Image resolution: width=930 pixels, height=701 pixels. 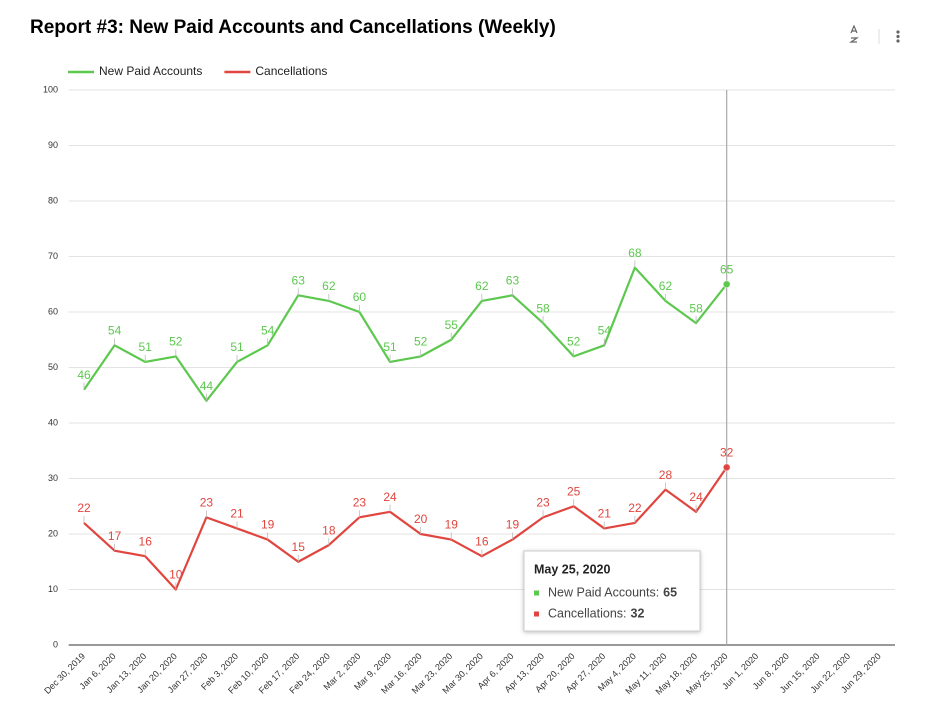 I want to click on menu-icon, so click(x=898, y=36).